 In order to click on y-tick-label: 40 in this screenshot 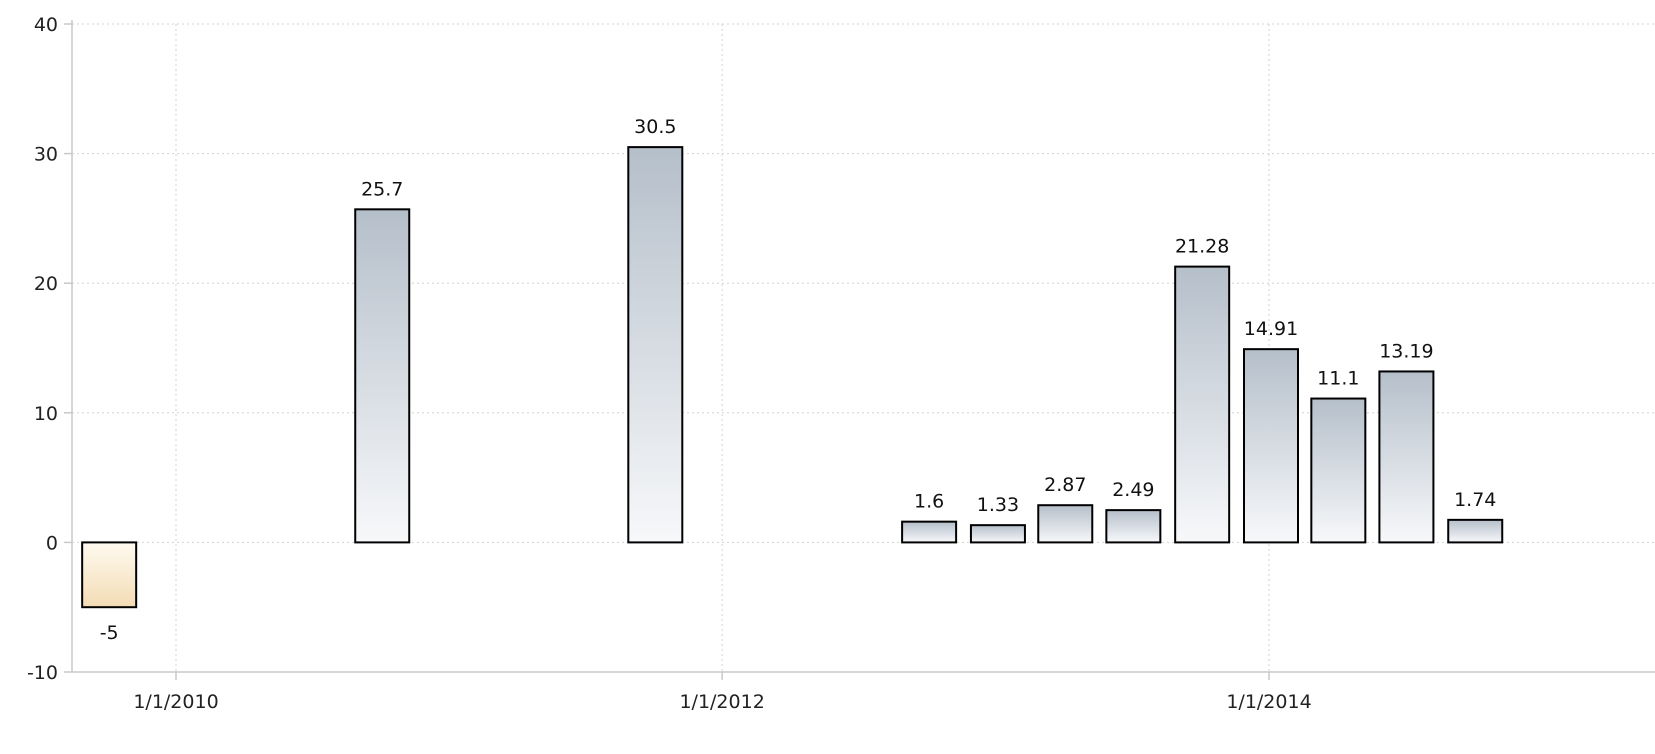, I will do `click(46, 25)`.